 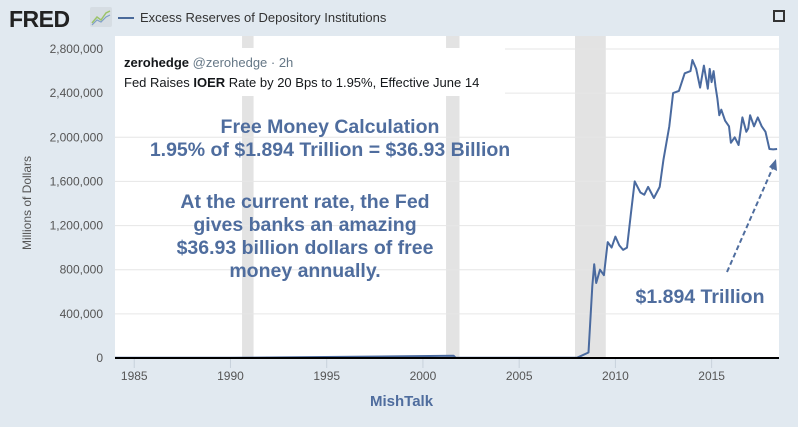 What do you see at coordinates (326, 376) in the screenshot?
I see `x-tick-label: 1995` at bounding box center [326, 376].